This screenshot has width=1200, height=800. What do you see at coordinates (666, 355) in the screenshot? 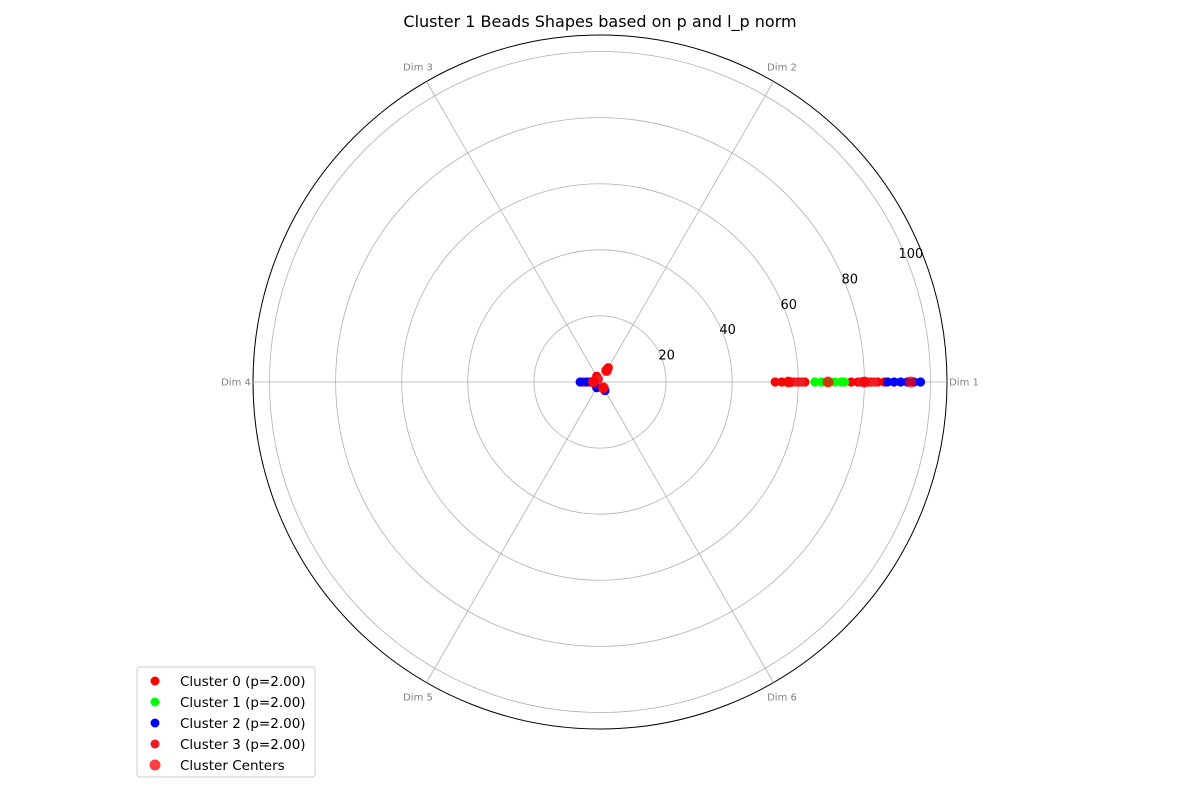
I see `rtick-20: 20` at bounding box center [666, 355].